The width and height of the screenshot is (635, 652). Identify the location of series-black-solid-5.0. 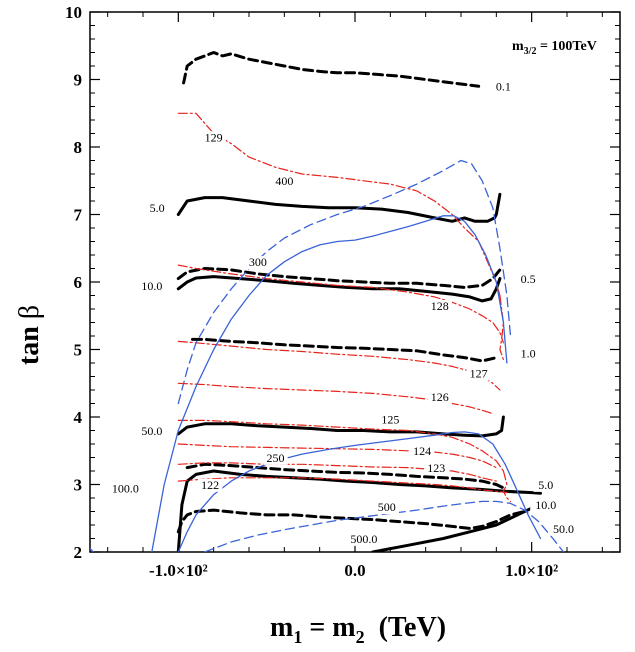
(339, 207).